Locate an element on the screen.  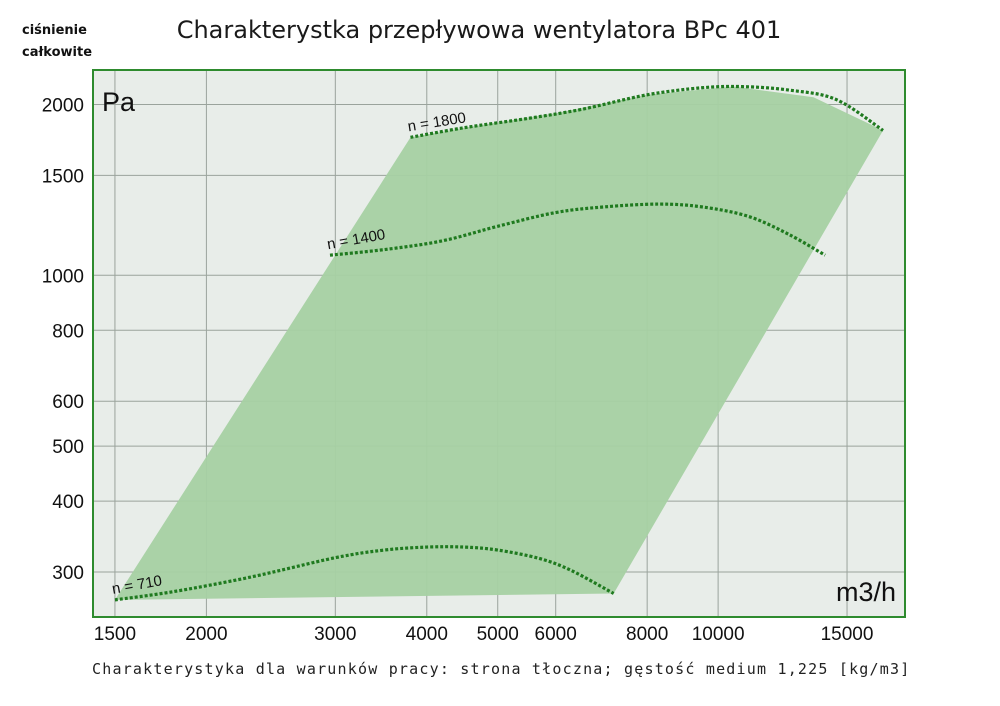
y-axis-title-line1: ciśnienie is located at coordinates (54, 30).